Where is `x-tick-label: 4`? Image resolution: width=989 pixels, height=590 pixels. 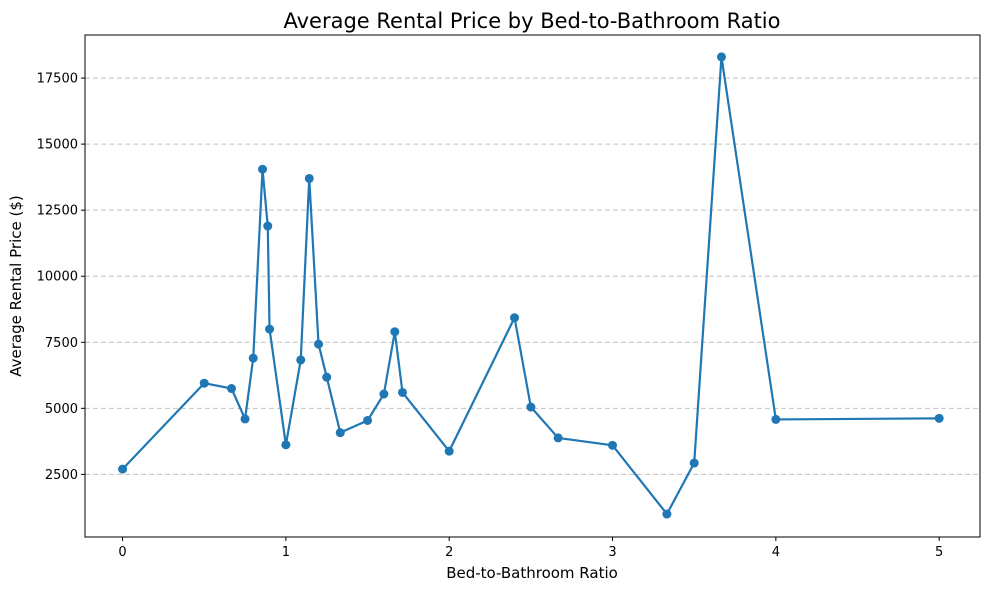 x-tick-label: 4 is located at coordinates (776, 552).